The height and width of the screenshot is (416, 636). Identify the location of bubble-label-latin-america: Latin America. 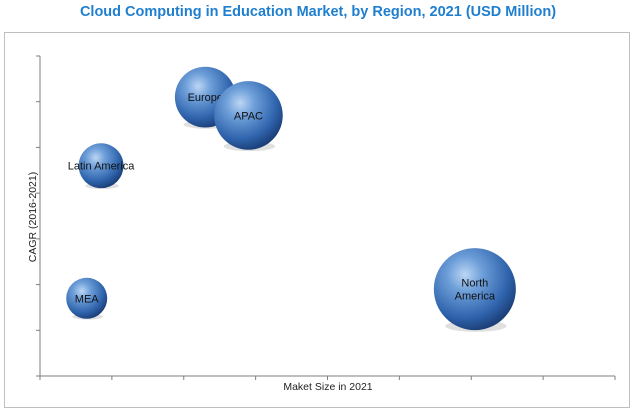
(102, 167).